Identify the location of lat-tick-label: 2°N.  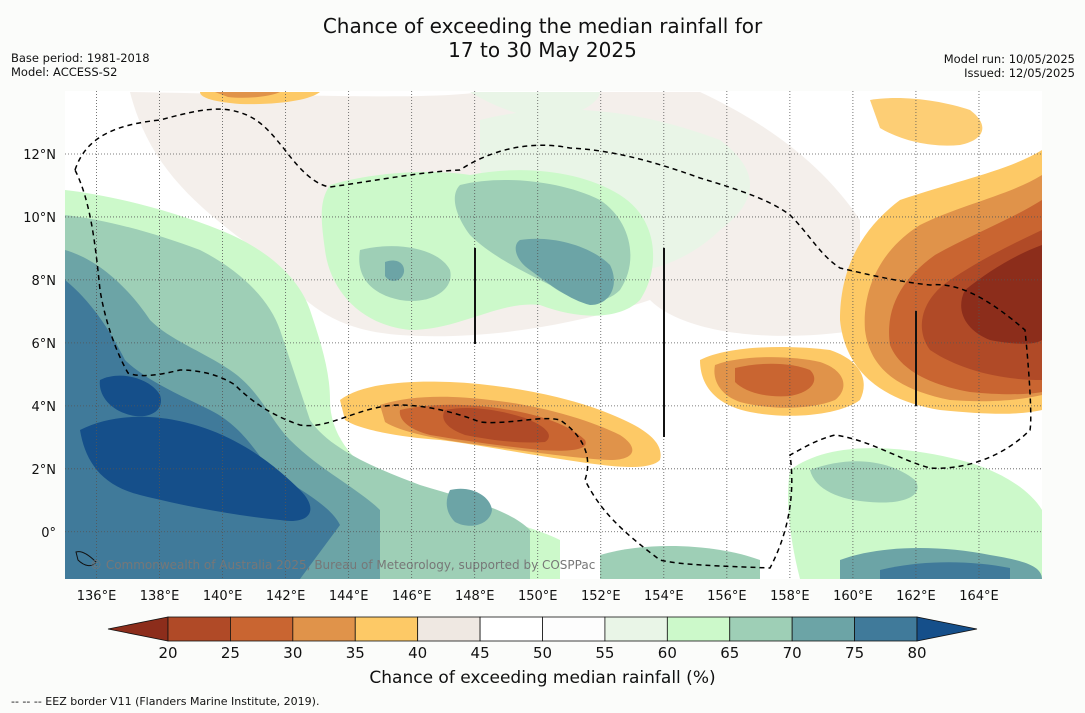
(44, 470).